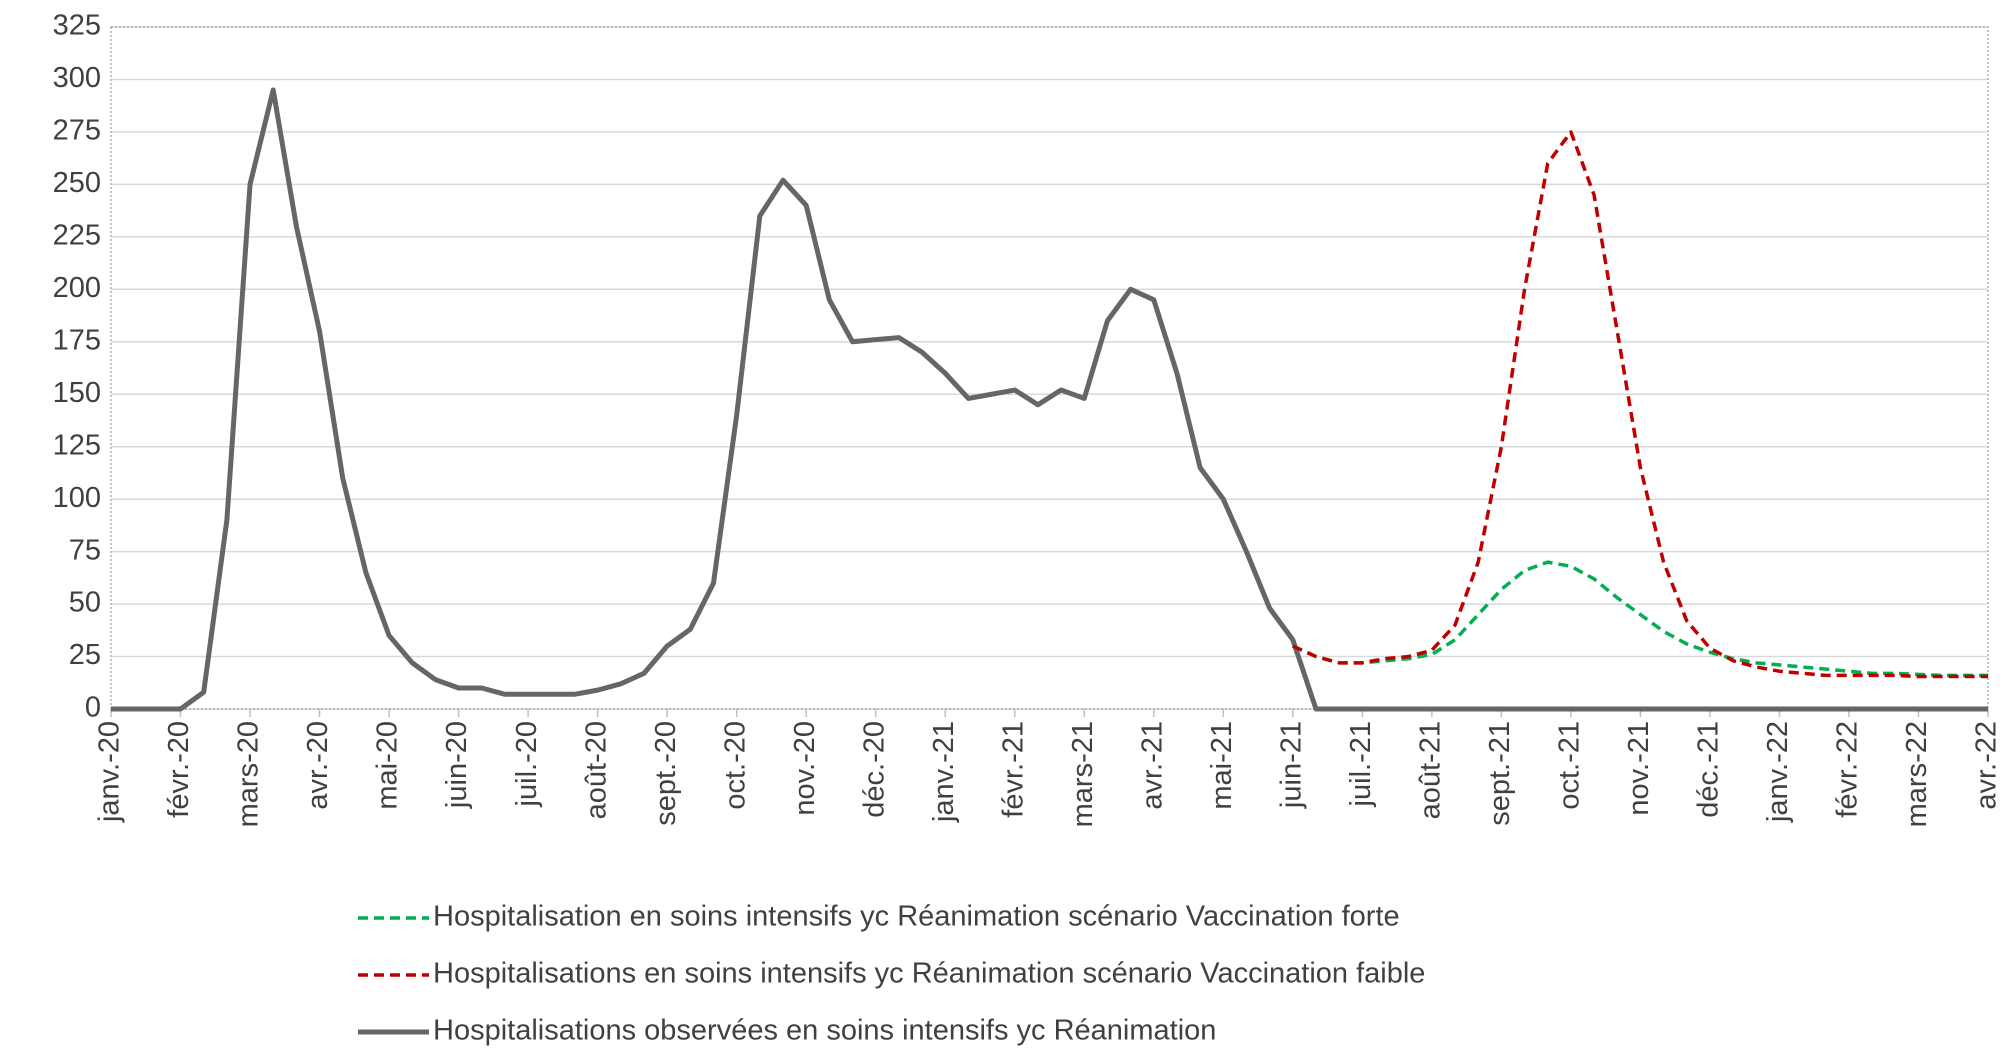 Image resolution: width=2008 pixels, height=1054 pixels. I want to click on x-tick-label: févr.-21, so click(1013, 769).